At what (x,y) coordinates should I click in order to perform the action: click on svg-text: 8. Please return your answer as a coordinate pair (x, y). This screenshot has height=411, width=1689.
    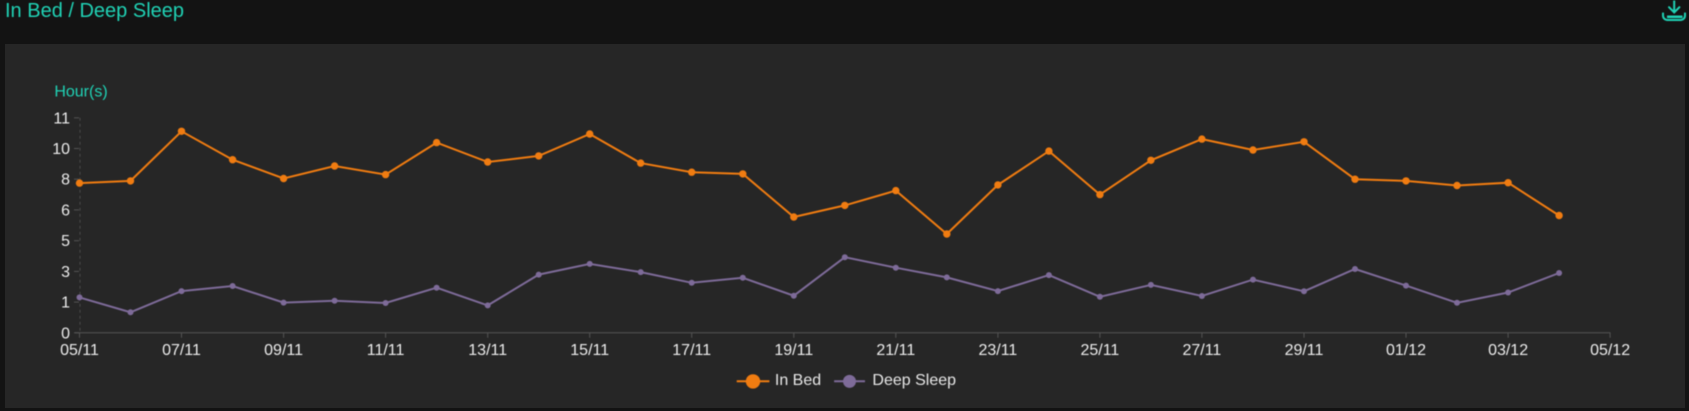
    Looking at the image, I should click on (65, 180).